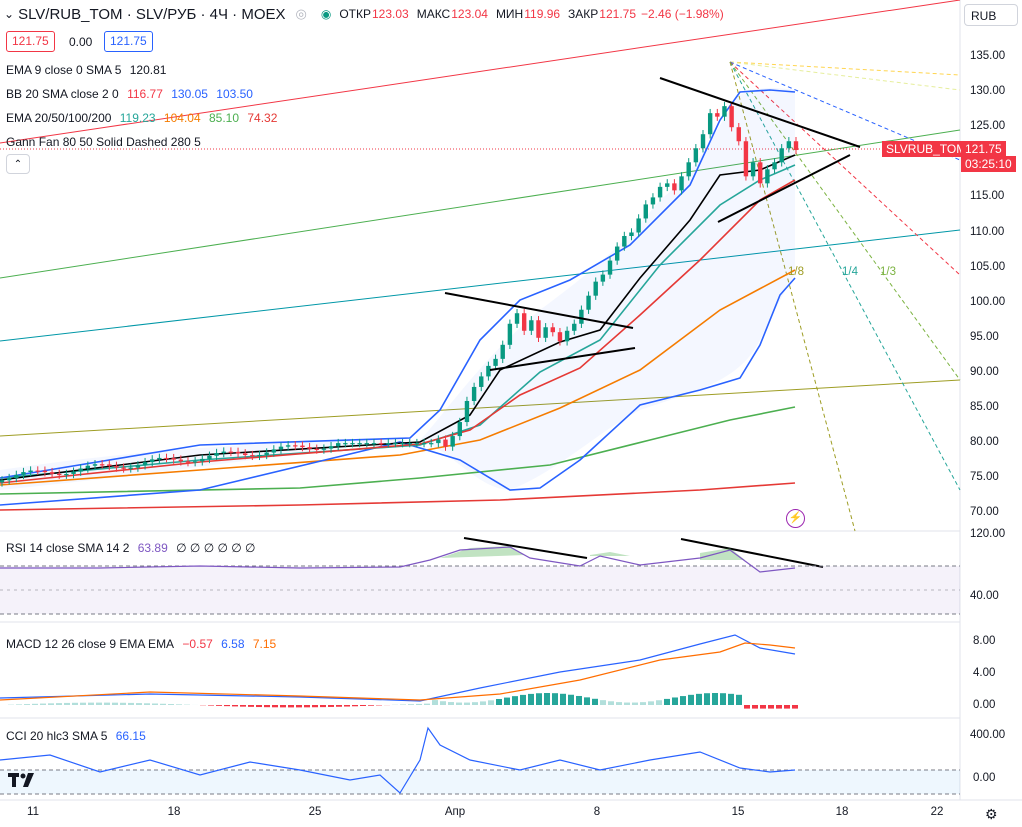 This screenshot has width=1022, height=827. Describe the element at coordinates (542, 14) in the screenshot. I see `low-value: 119.96` at that location.